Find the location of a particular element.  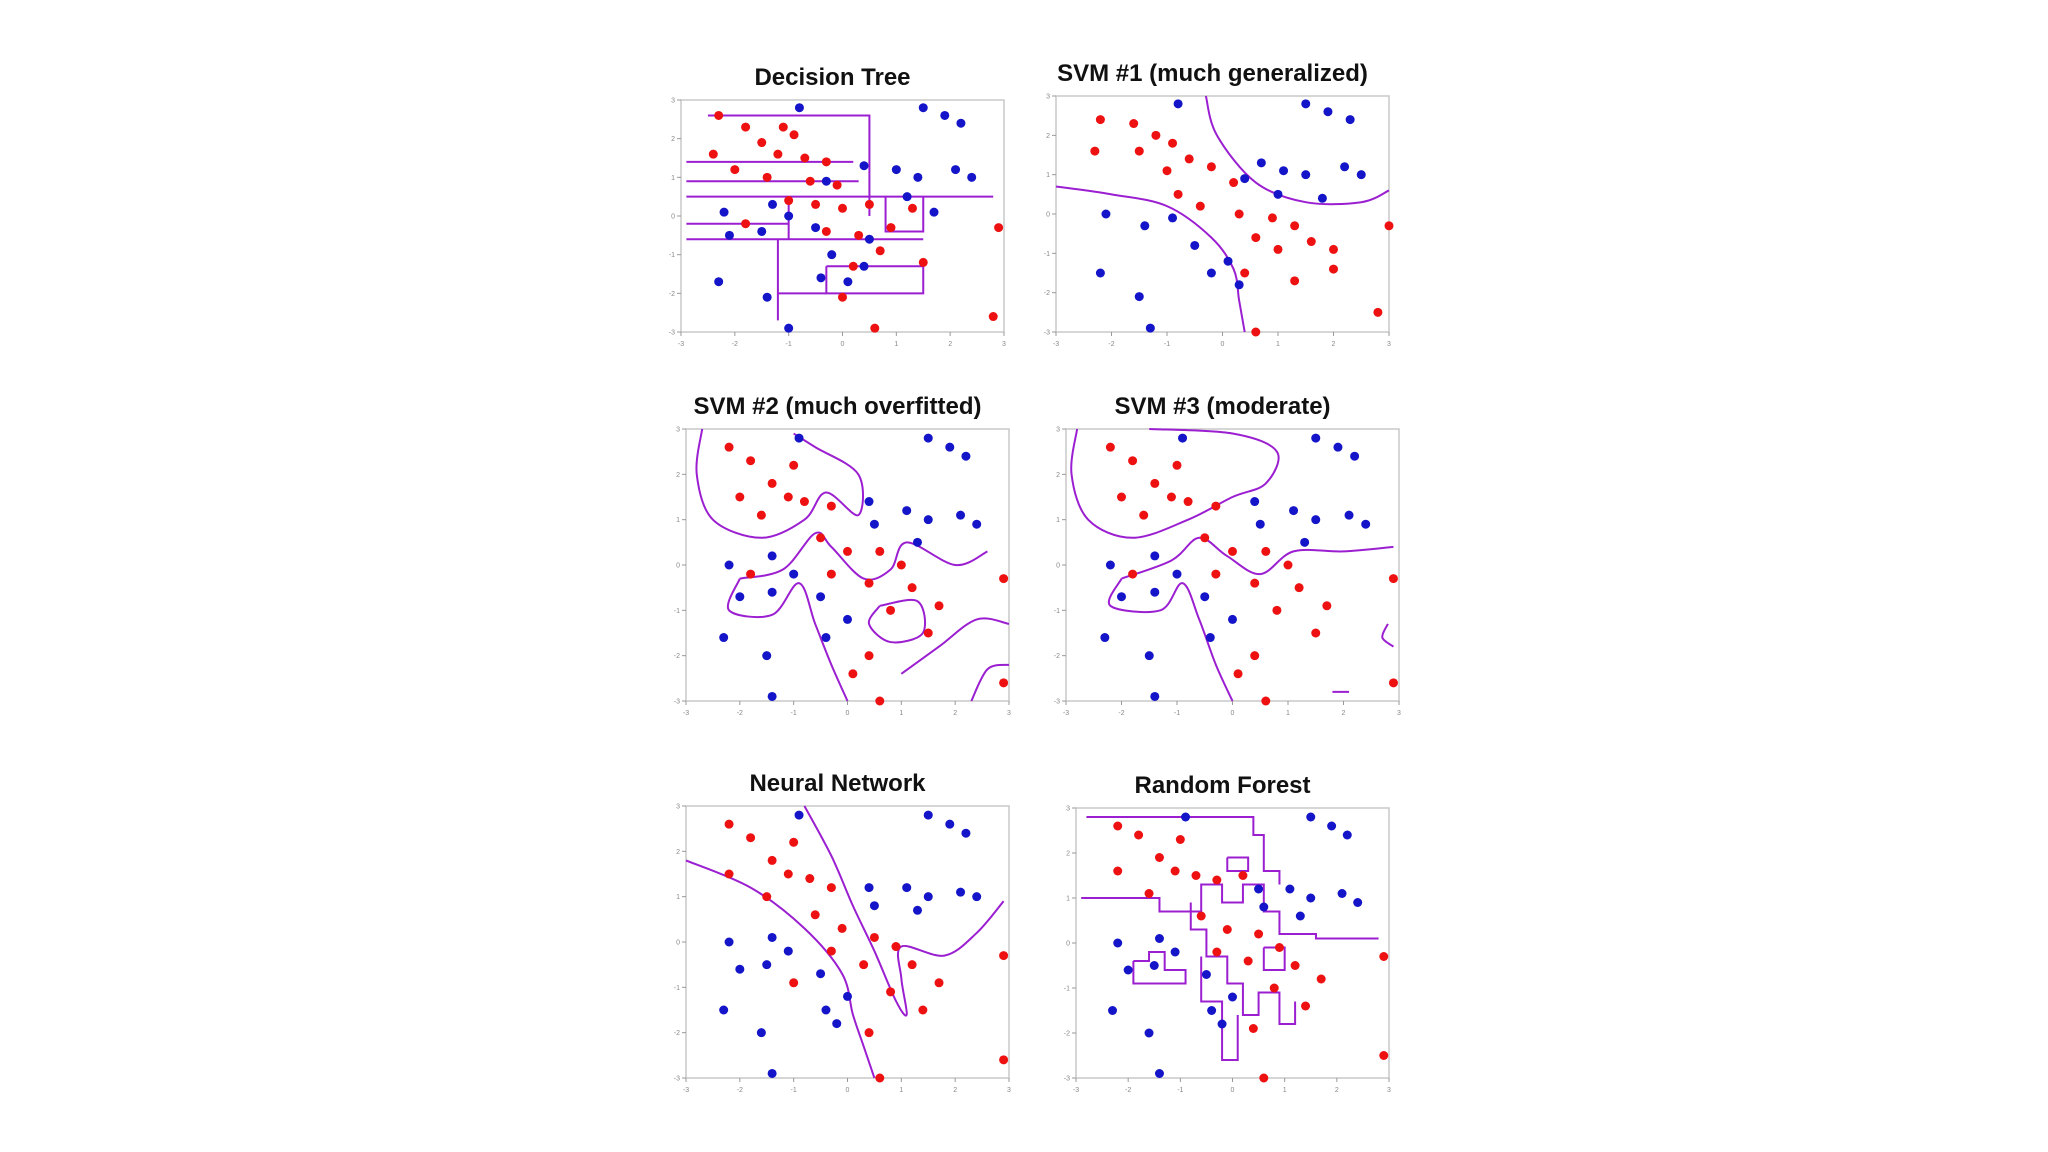

y-tick-label: 1 is located at coordinates (1048, 175).